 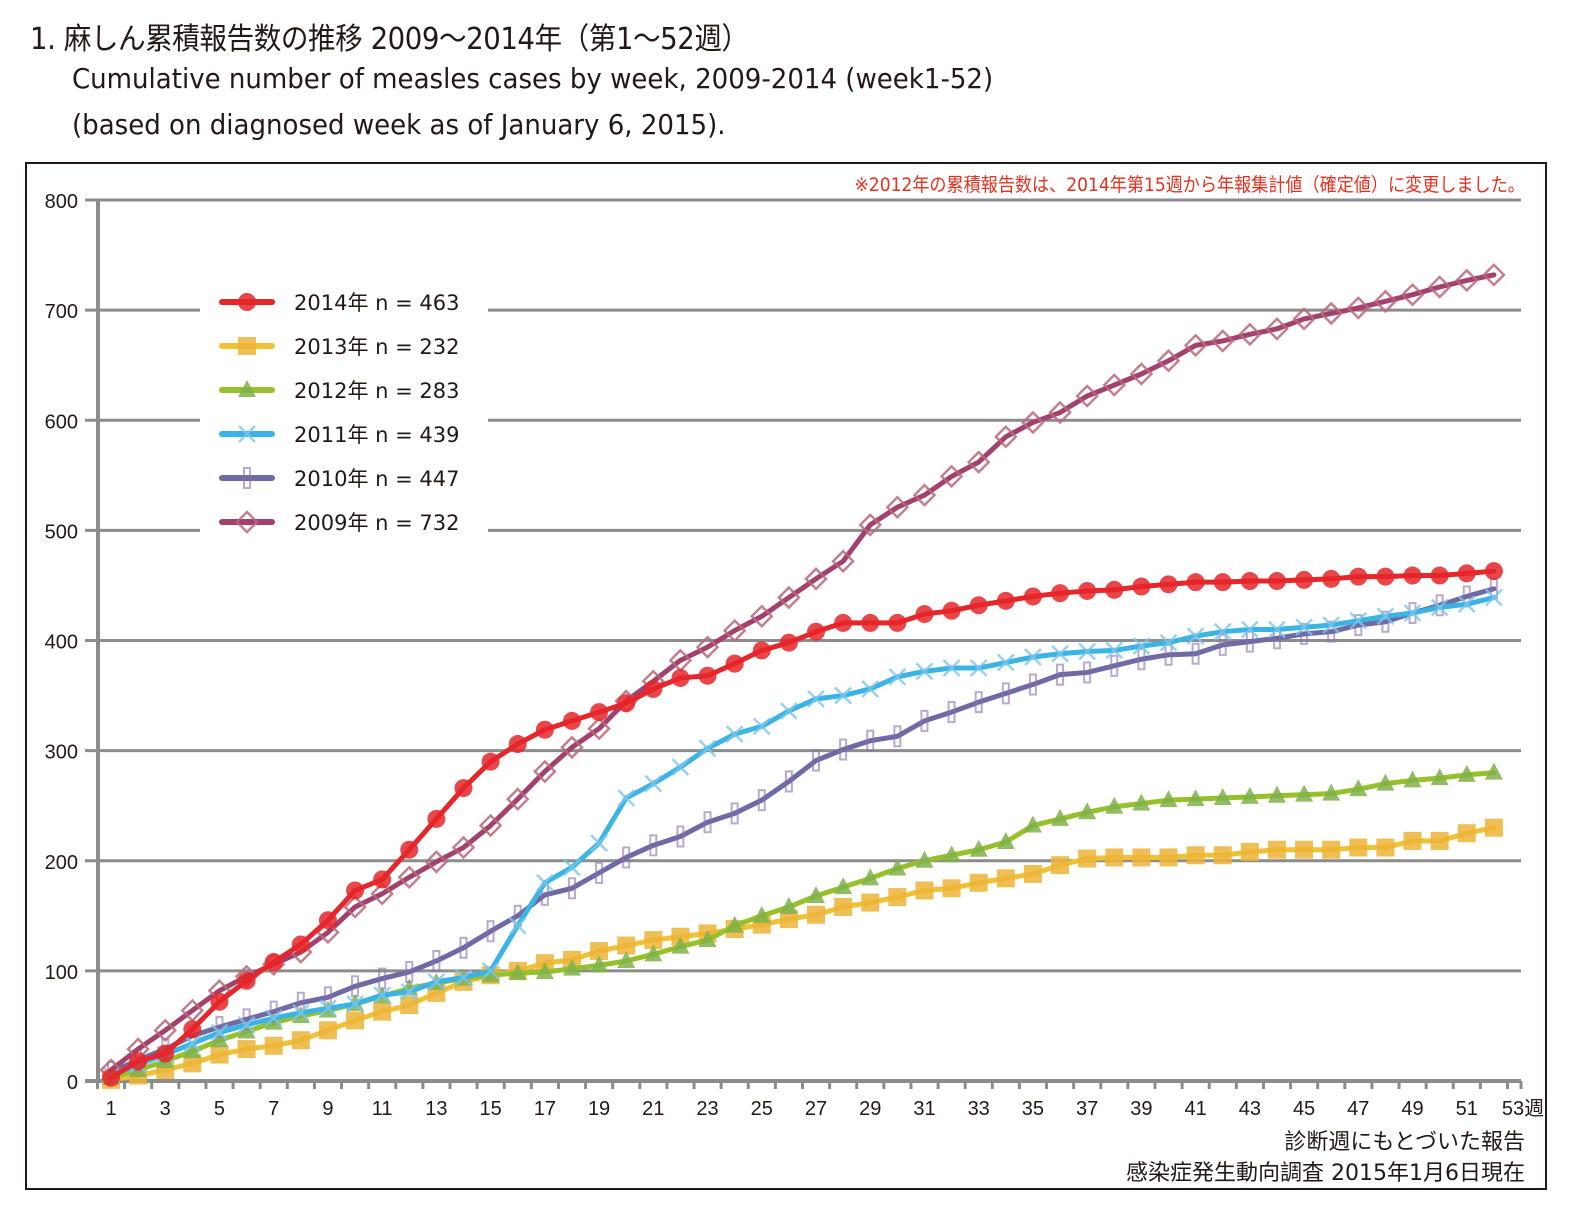 I want to click on y-tick-label: 400, so click(x=61, y=643).